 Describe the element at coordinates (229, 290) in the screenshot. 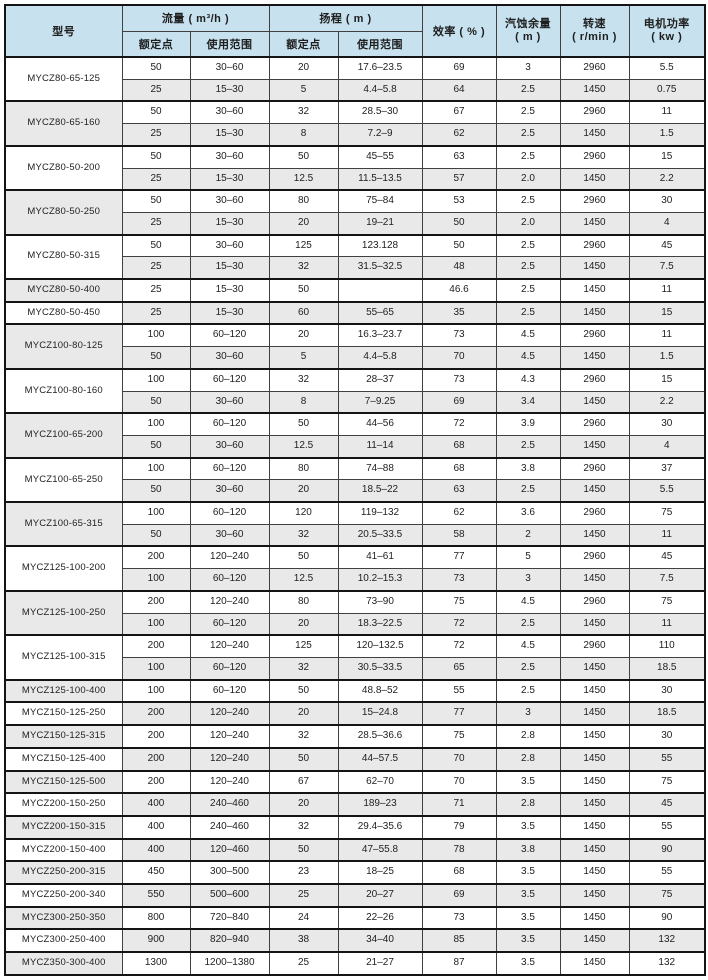

I see `cell-flow-range: 15–30` at that location.